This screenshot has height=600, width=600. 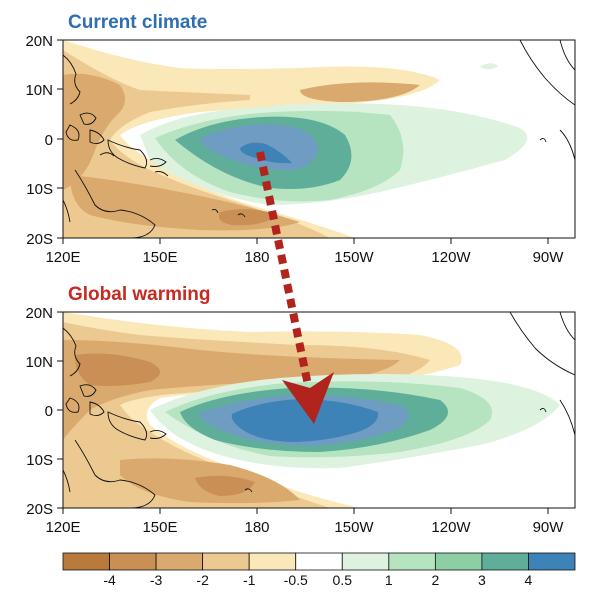 I want to click on colorbar-label: -4, so click(x=109, y=580).